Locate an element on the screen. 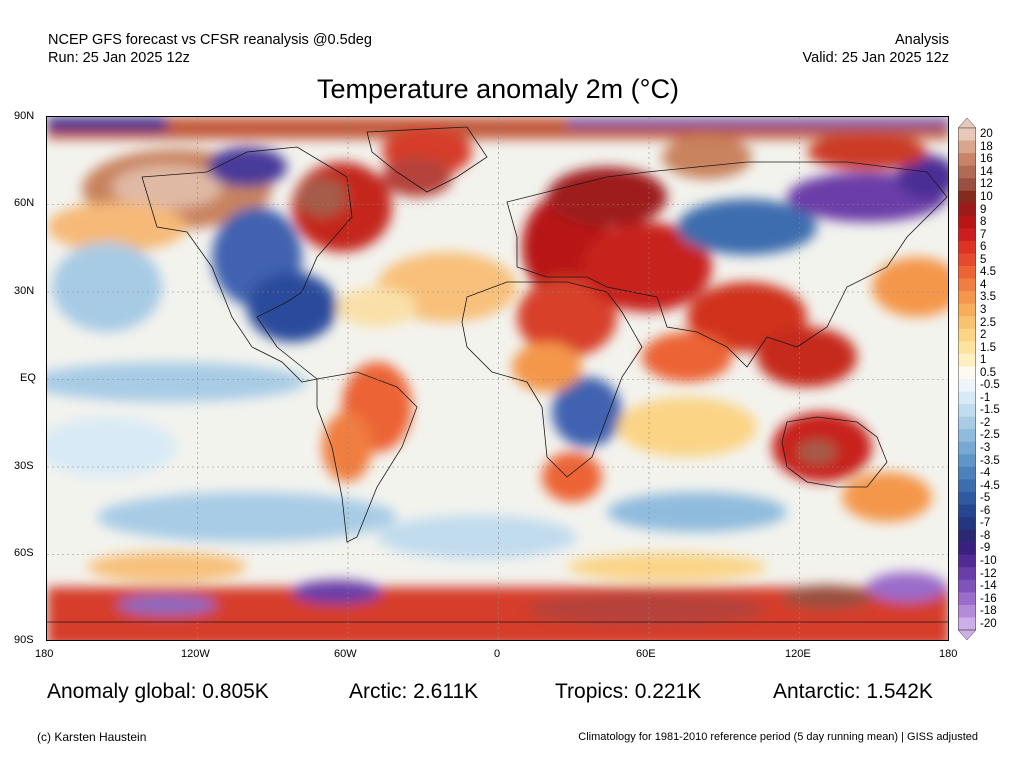 This screenshot has height=768, width=1024. colorbar-label: -7 is located at coordinates (985, 523).